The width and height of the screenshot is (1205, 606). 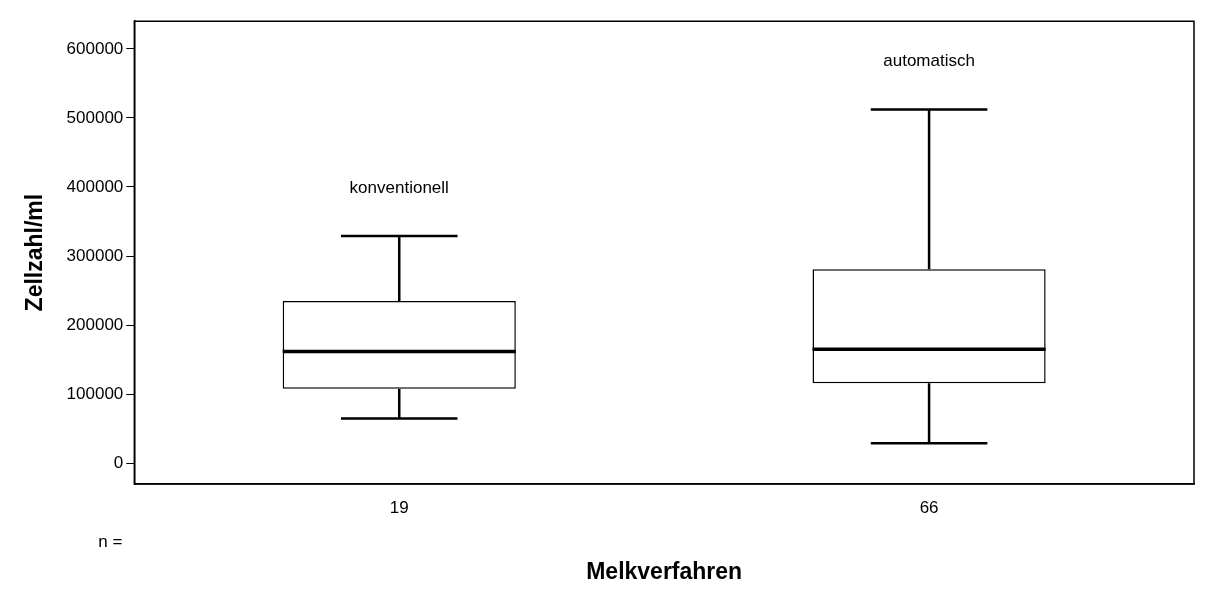 What do you see at coordinates (110, 541) in the screenshot?
I see `text: n =` at bounding box center [110, 541].